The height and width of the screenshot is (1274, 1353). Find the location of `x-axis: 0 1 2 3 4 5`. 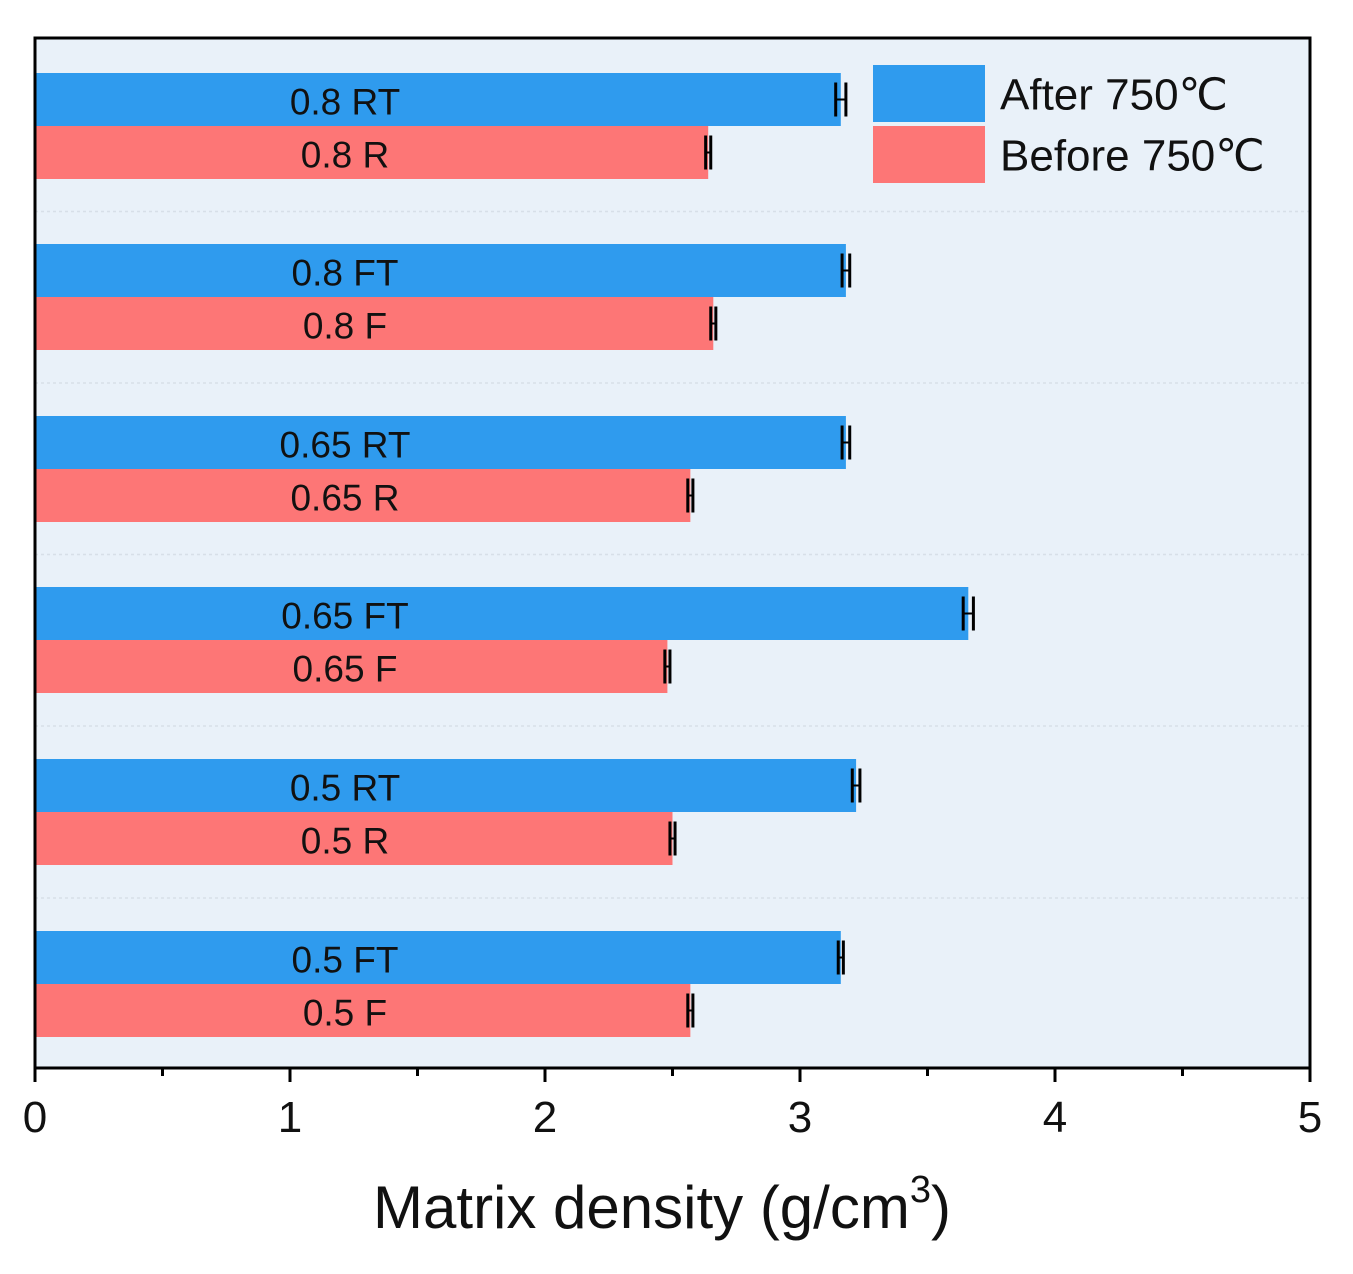

x-axis: 0 1 2 3 4 5 is located at coordinates (672, 1105).